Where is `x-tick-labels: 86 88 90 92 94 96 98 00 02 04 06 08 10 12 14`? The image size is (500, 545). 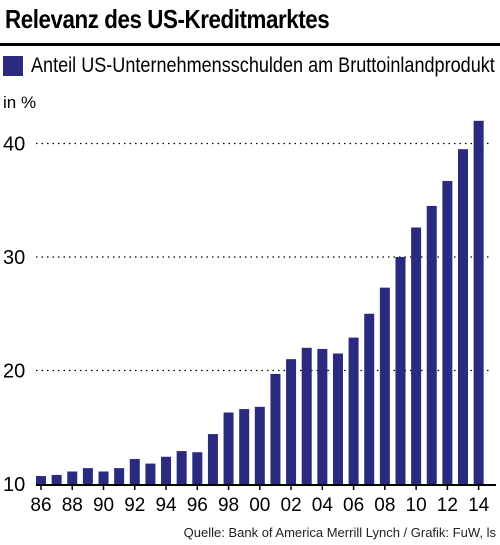 x-tick-labels: 86 88 90 92 94 96 98 00 02 04 06 08 10 12 14 is located at coordinates (260, 500).